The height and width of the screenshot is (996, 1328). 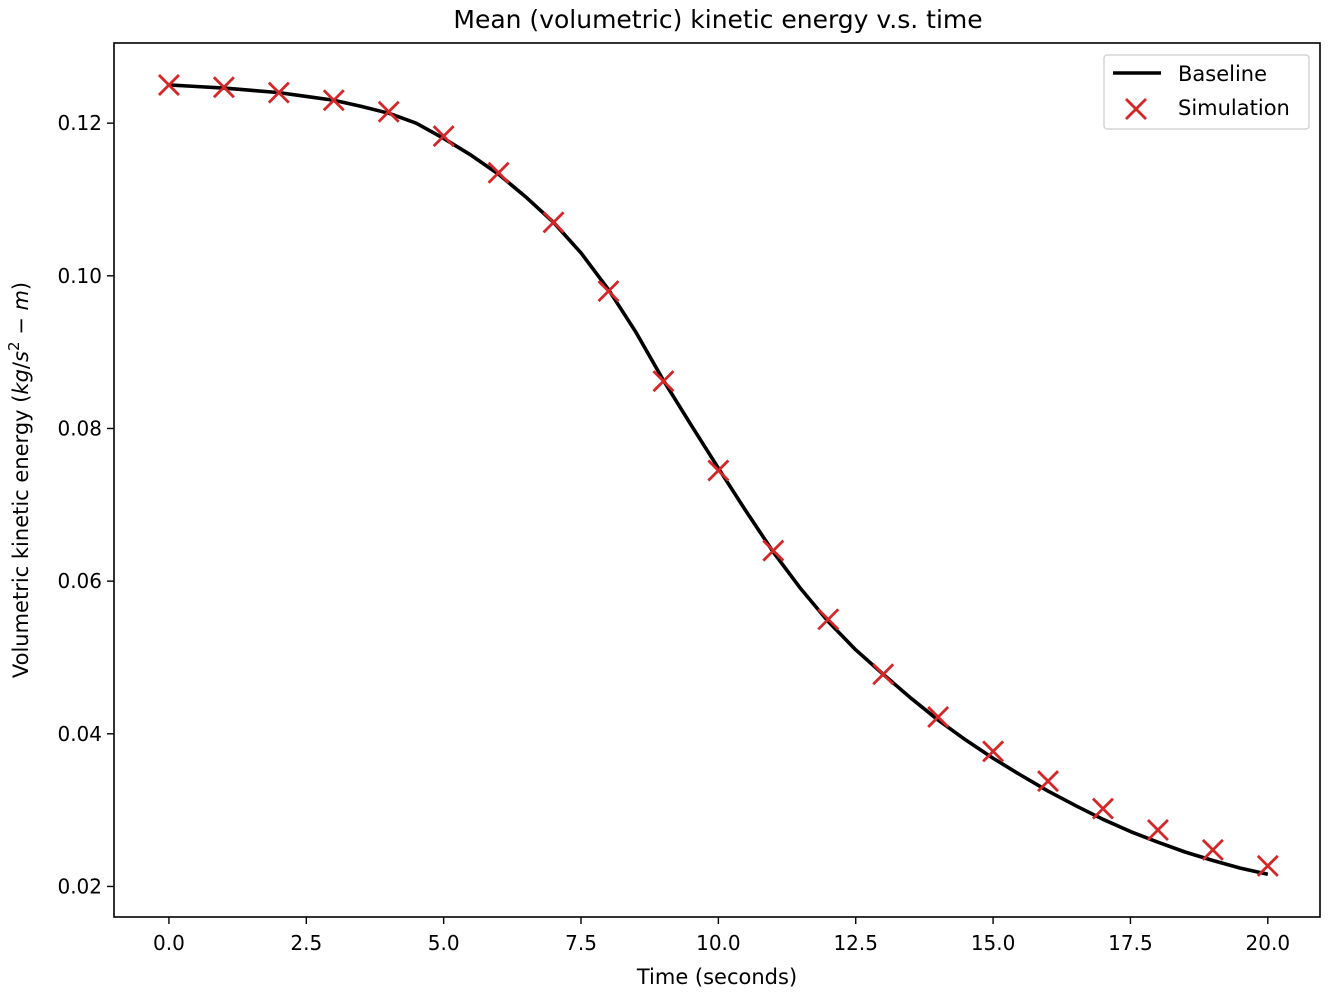 I want to click on y-axis-label: Volumetric kinetic energy (kg/s2 − m), so click(x=19, y=480).